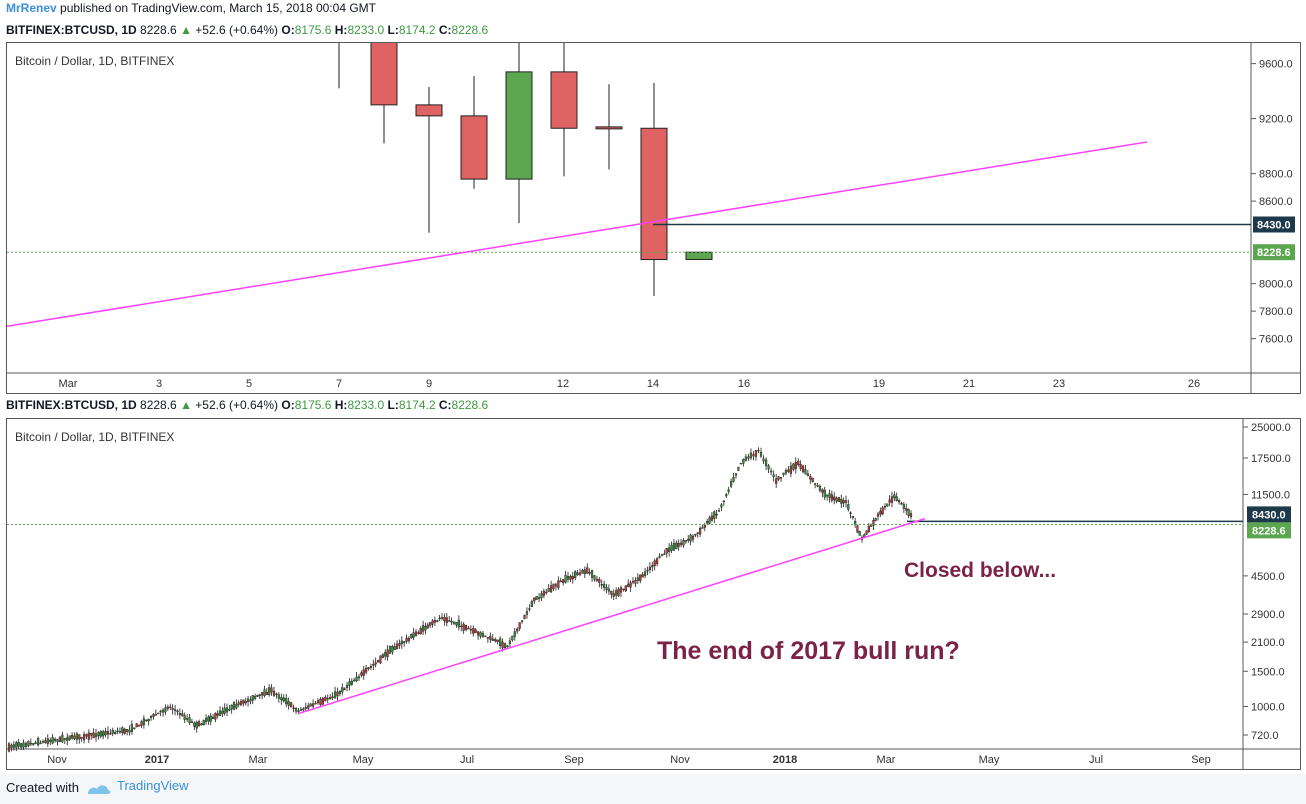 The image size is (1306, 804). I want to click on tradingview-link: TradingView, so click(153, 785).